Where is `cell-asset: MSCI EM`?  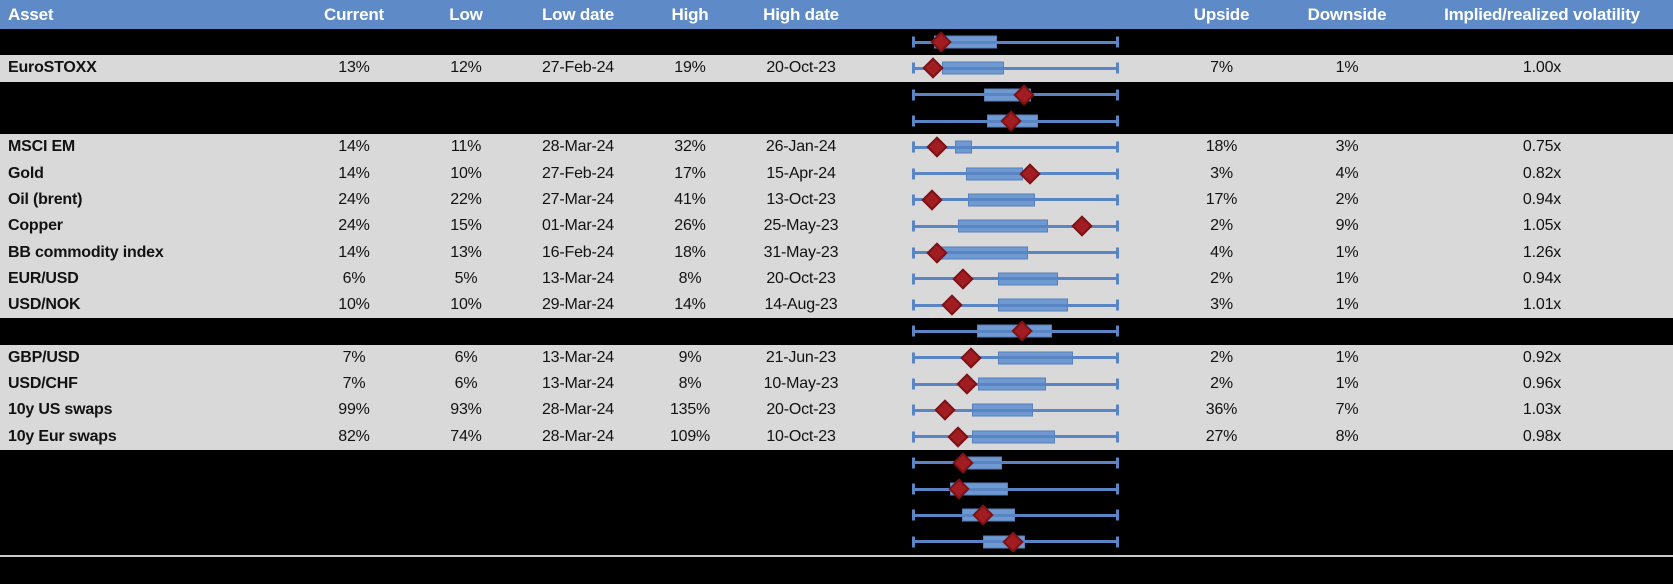
cell-asset: MSCI EM is located at coordinates (42, 147).